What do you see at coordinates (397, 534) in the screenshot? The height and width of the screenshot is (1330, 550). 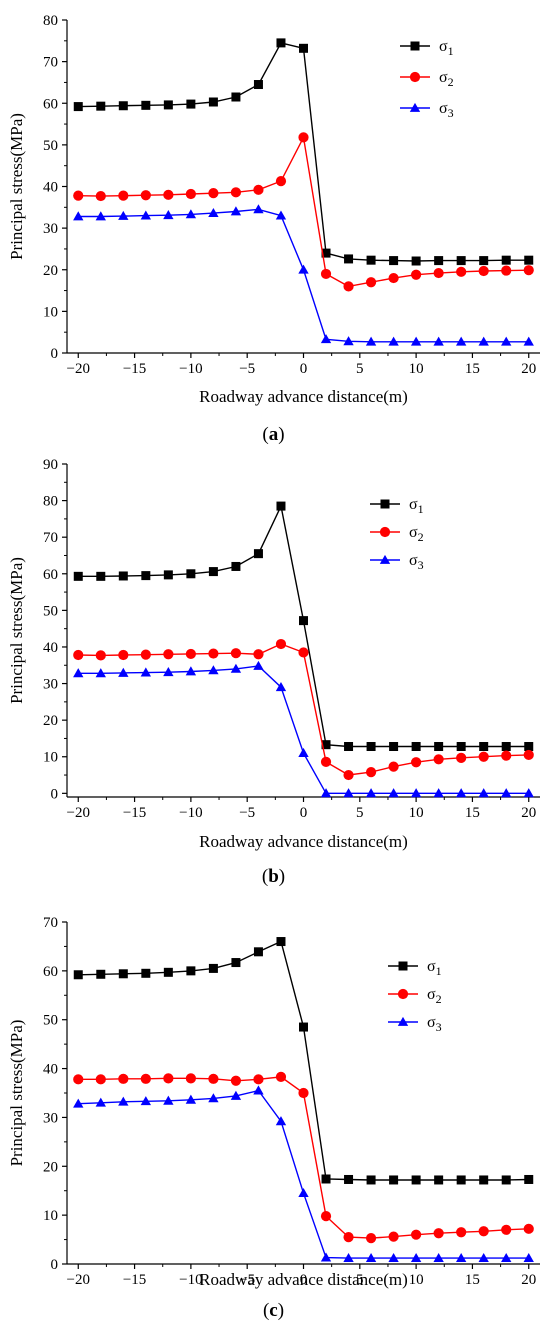 I see `legend-entry-sigma-2: σ2` at bounding box center [397, 534].